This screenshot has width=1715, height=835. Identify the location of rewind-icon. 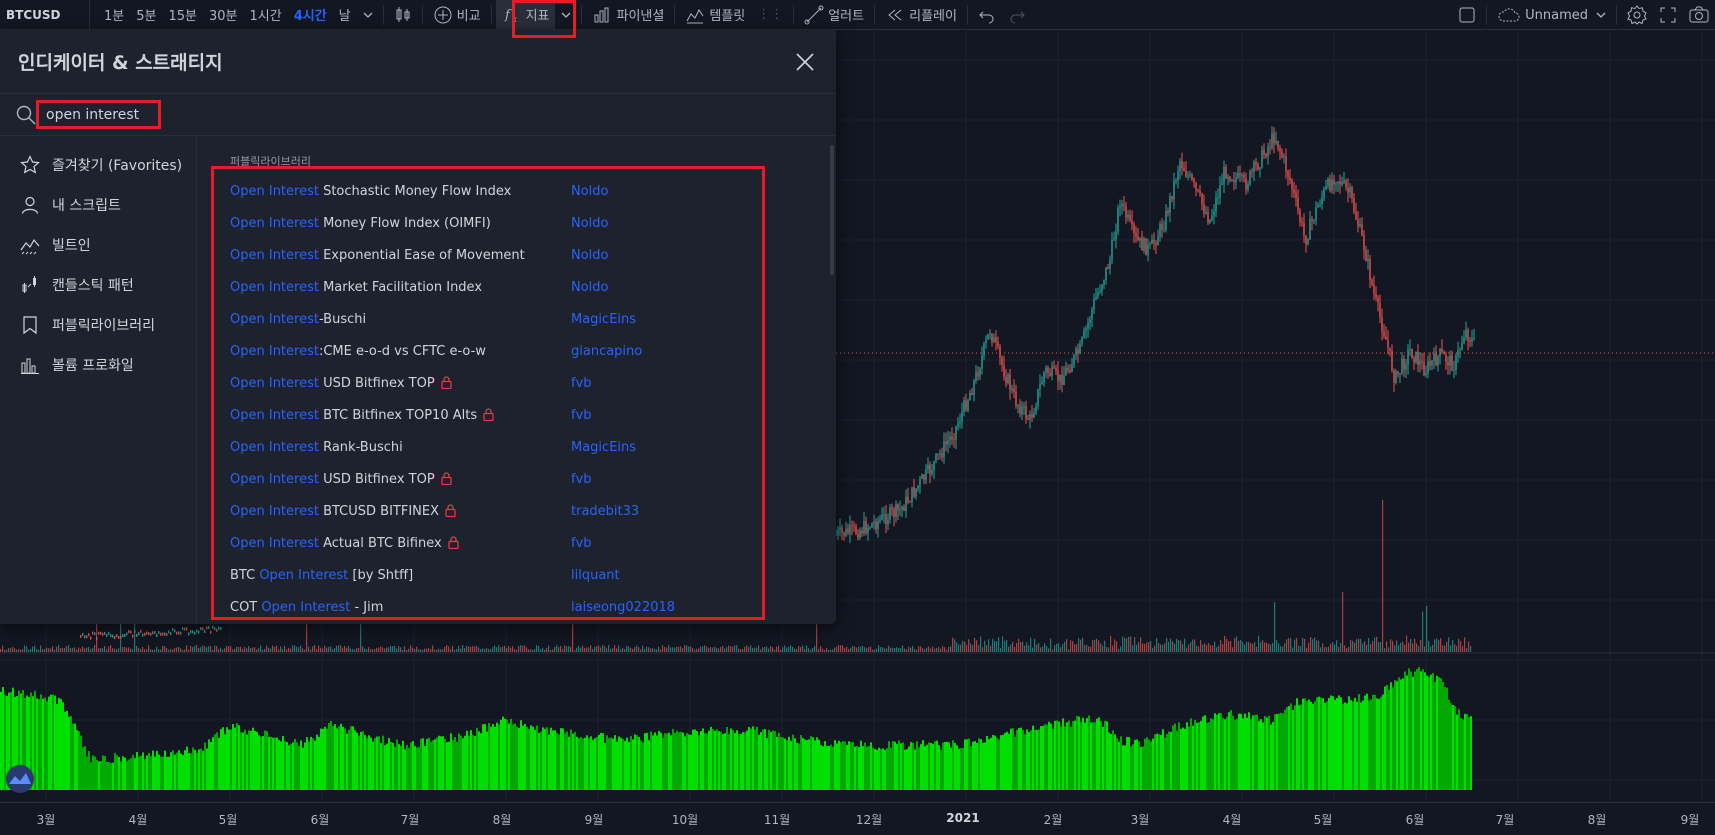
(895, 14).